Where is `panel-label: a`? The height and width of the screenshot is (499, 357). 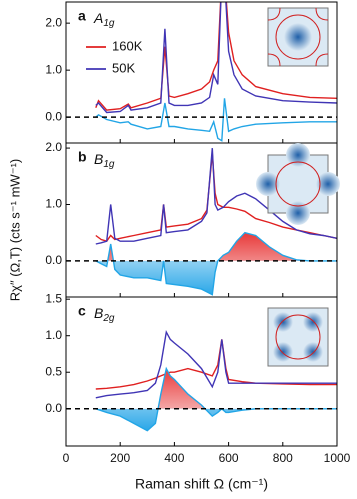 panel-label: a is located at coordinates (82, 16).